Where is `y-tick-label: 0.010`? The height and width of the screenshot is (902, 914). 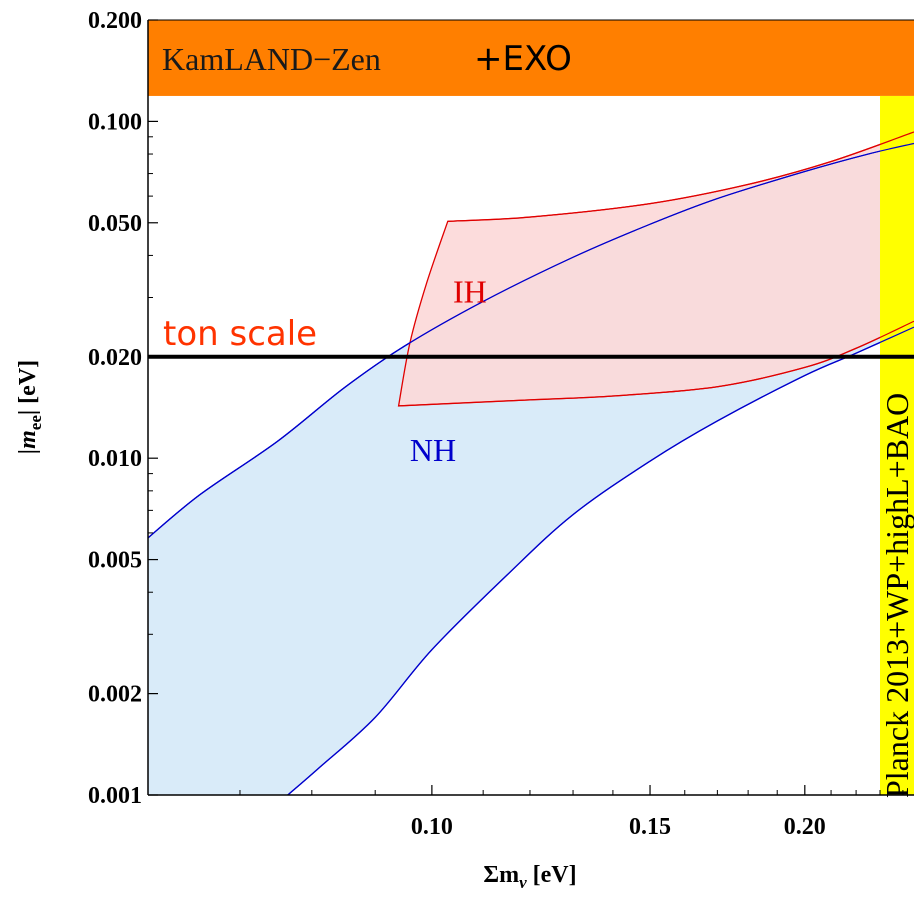
y-tick-label: 0.010 is located at coordinates (115, 459).